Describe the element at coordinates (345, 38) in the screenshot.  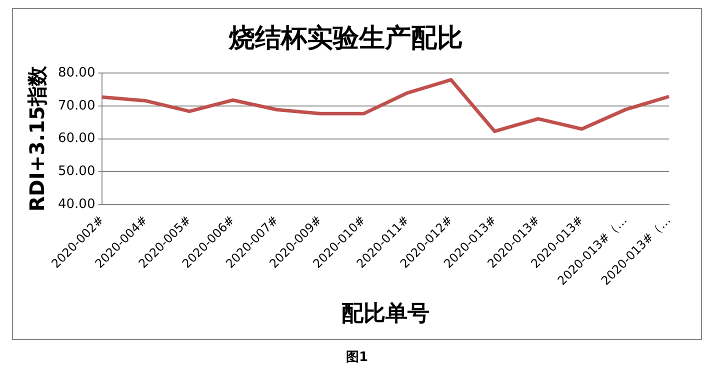
I see `chart-title: 烧结杯实验生产配比` at that location.